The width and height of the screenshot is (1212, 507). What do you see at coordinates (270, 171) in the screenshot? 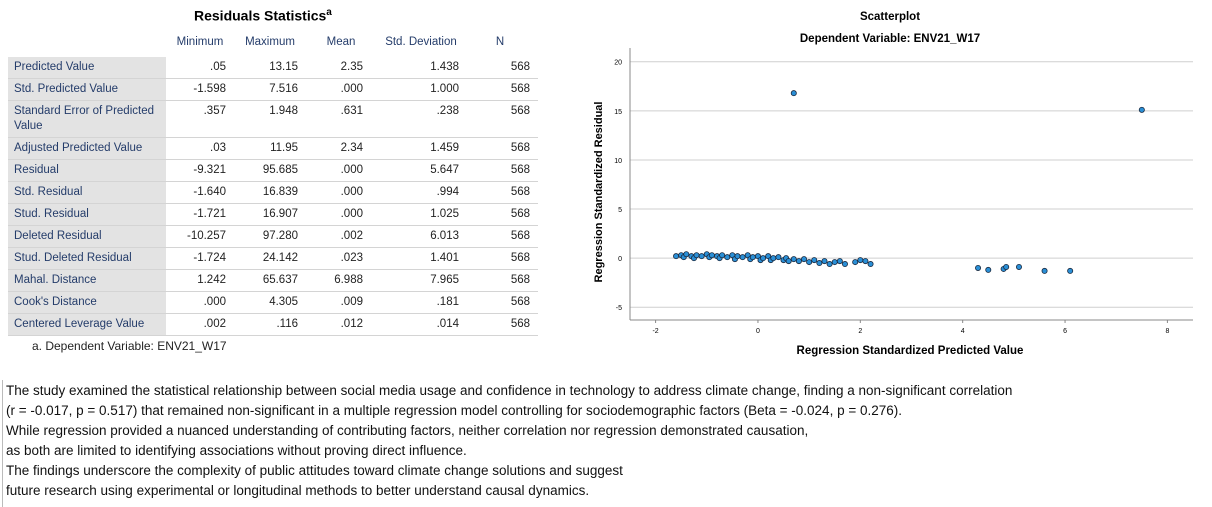
I see `table-cell: 95.685` at bounding box center [270, 171].